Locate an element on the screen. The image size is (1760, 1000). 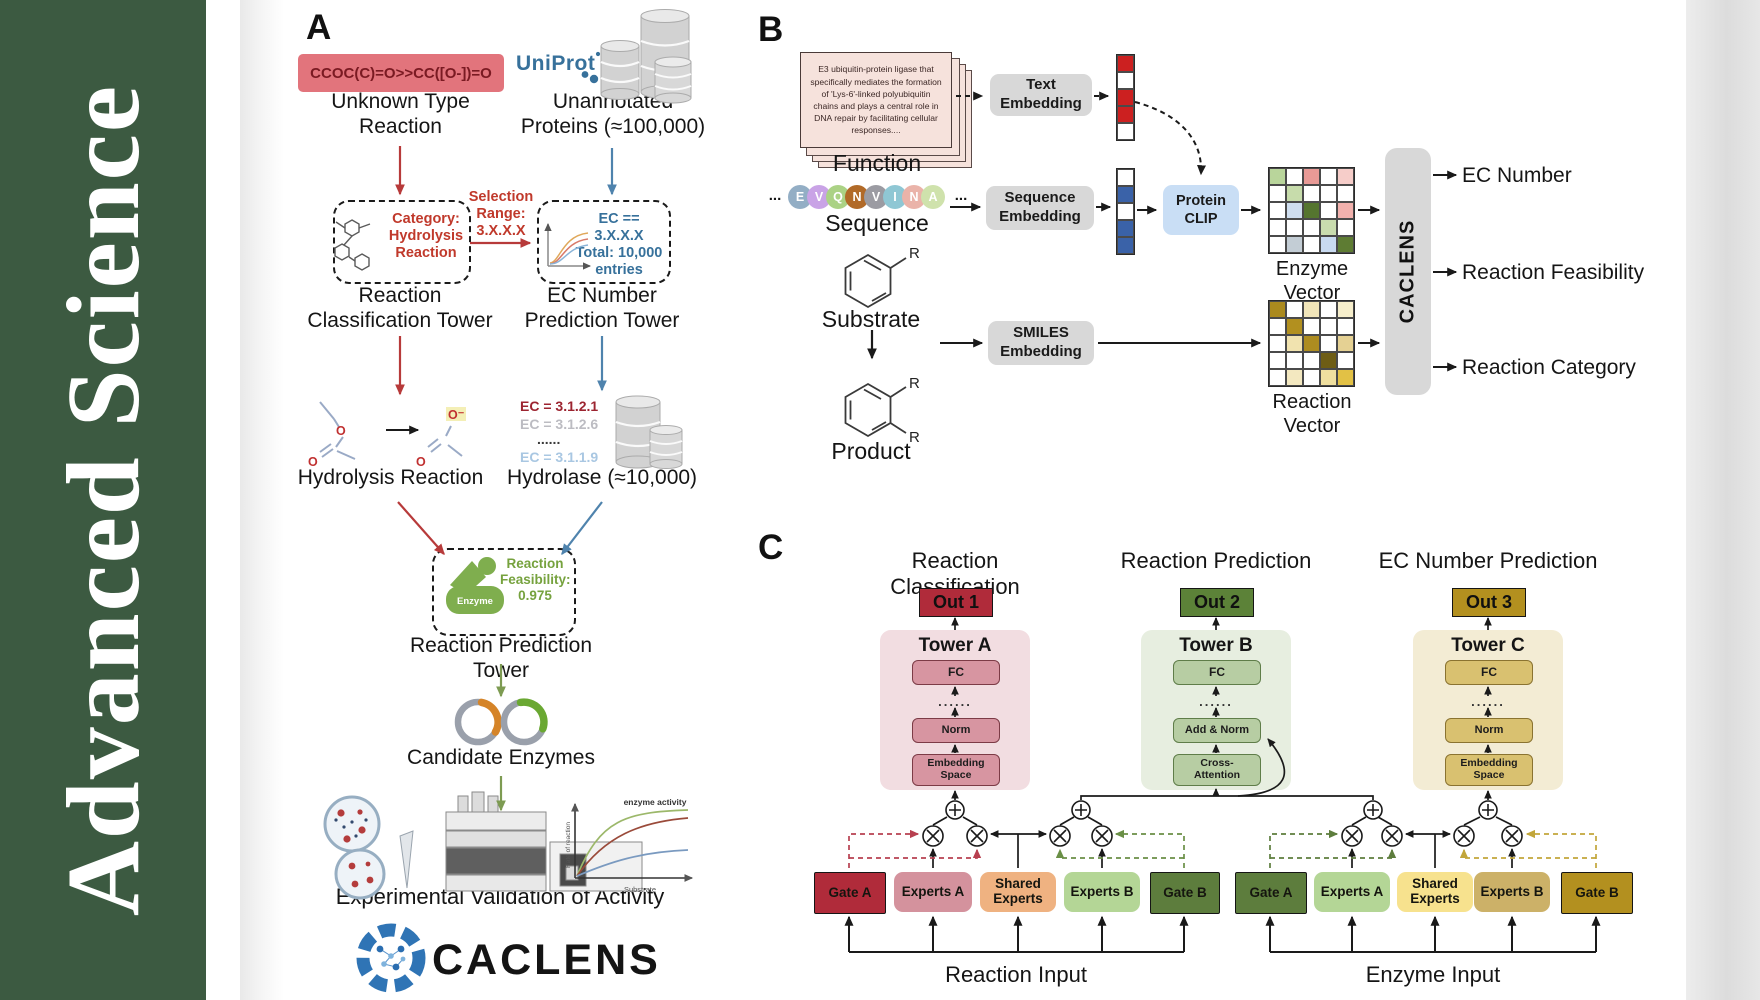
tower-c-fc: FC is located at coordinates (1489, 672).